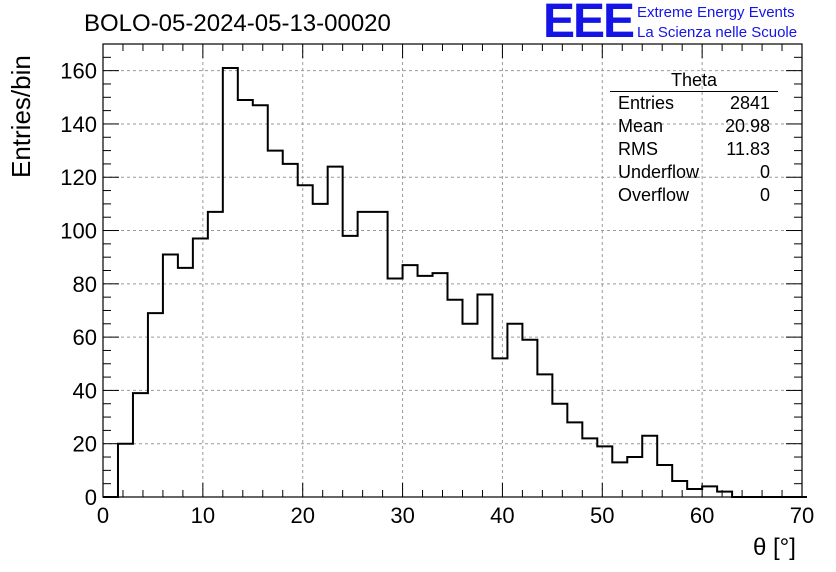 Image resolution: width=836 pixels, height=572 pixels. Describe the element at coordinates (21, 116) in the screenshot. I see `y-axis-label: Entries/bin` at that location.